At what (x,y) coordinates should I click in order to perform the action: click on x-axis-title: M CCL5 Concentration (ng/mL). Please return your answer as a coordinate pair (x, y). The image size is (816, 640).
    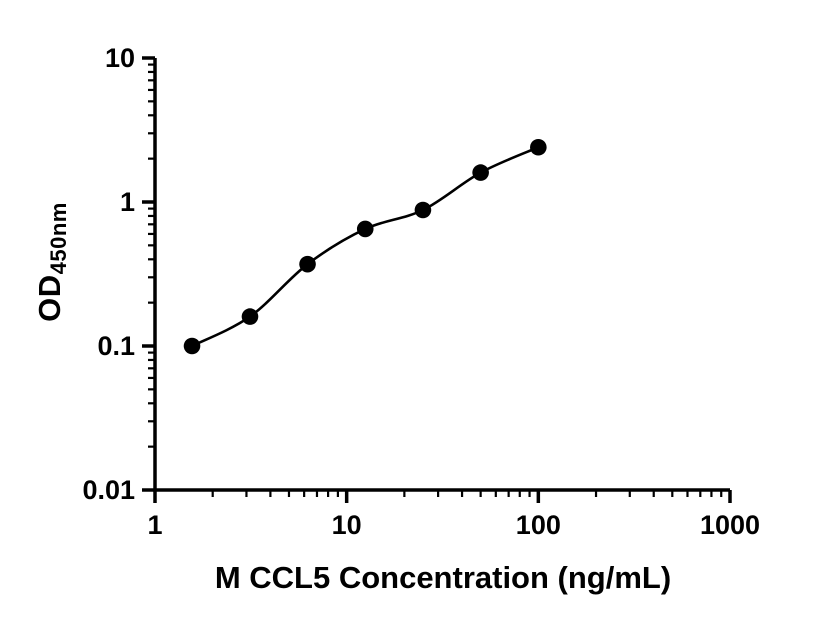
    Looking at the image, I should click on (443, 577).